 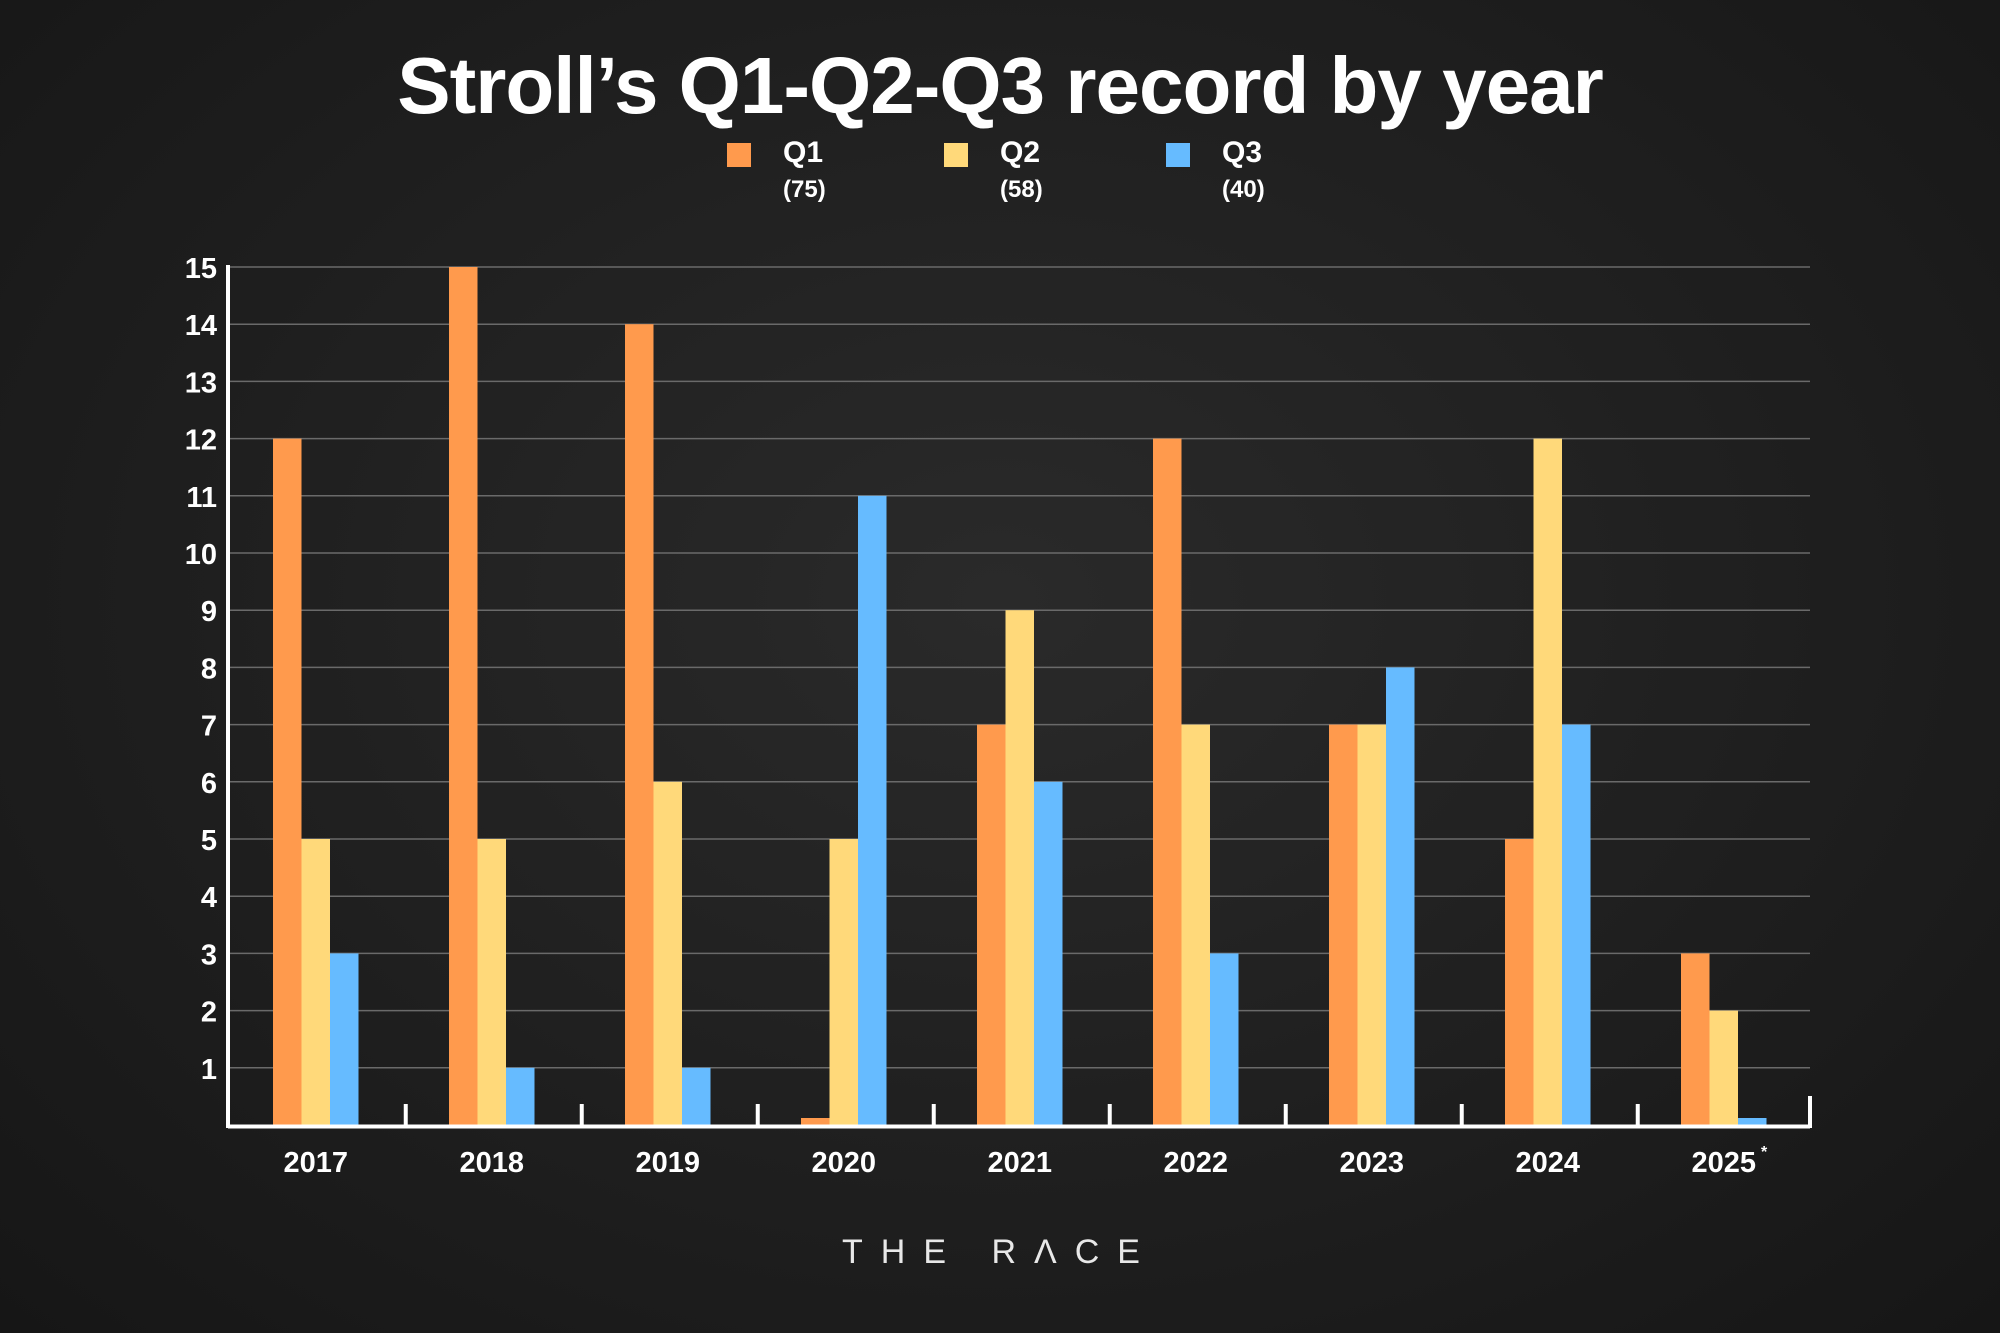 What do you see at coordinates (1547, 782) in the screenshot?
I see `bar-q2-2024` at bounding box center [1547, 782].